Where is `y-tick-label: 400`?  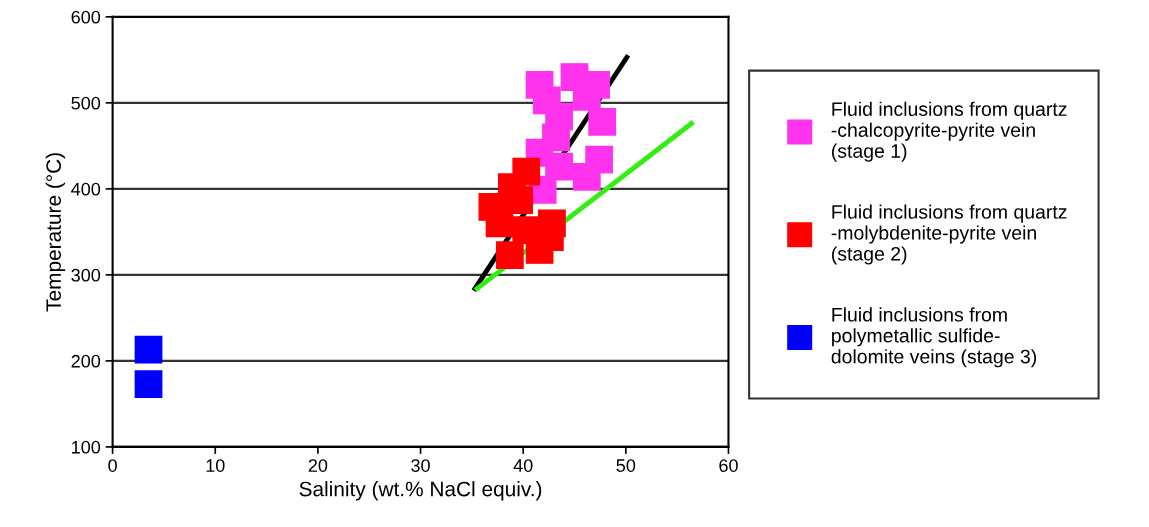 y-tick-label: 400 is located at coordinates (86, 189).